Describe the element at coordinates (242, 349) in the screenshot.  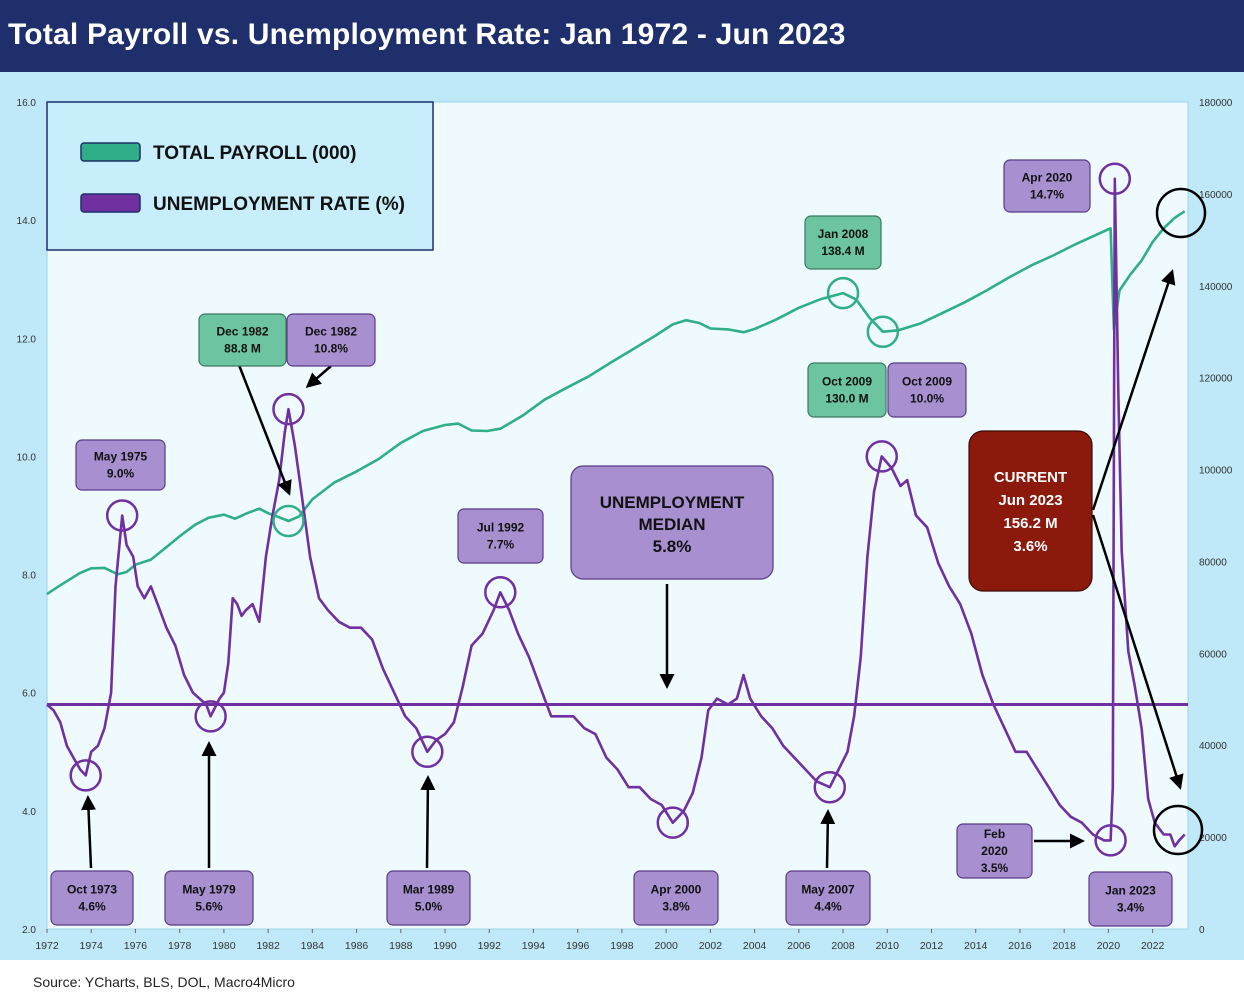
I see `annotation-text: 88.8 M` at that location.